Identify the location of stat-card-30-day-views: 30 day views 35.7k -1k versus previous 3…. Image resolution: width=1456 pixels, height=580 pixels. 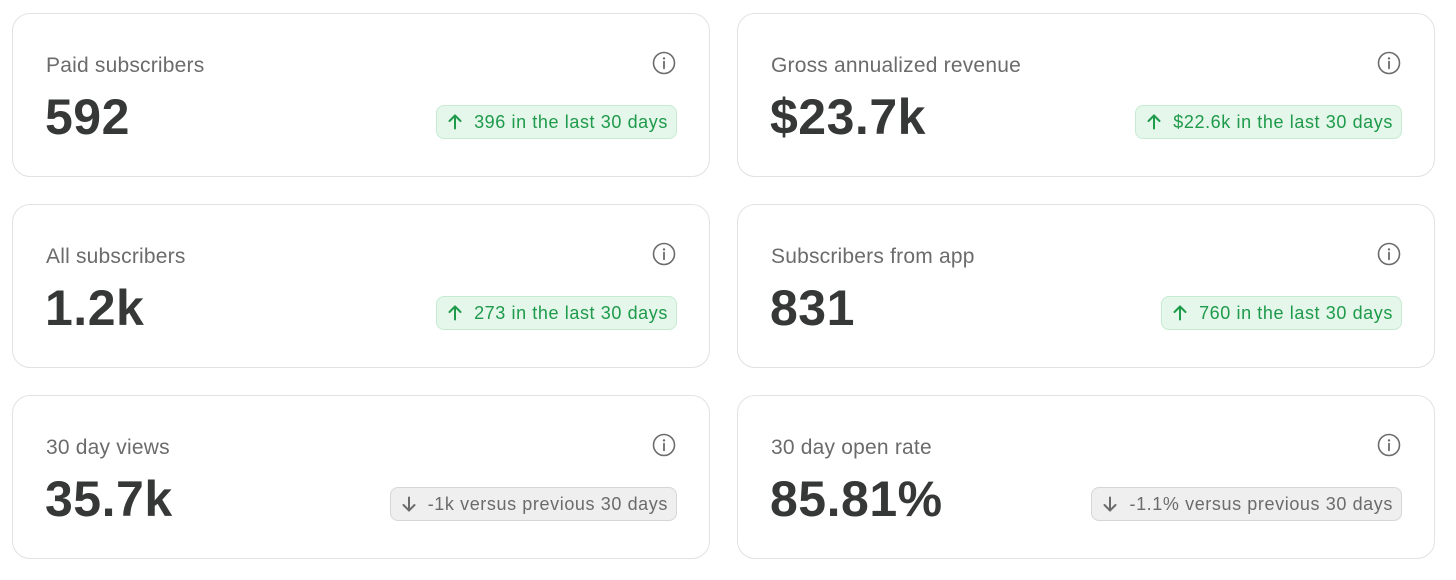
(361, 477).